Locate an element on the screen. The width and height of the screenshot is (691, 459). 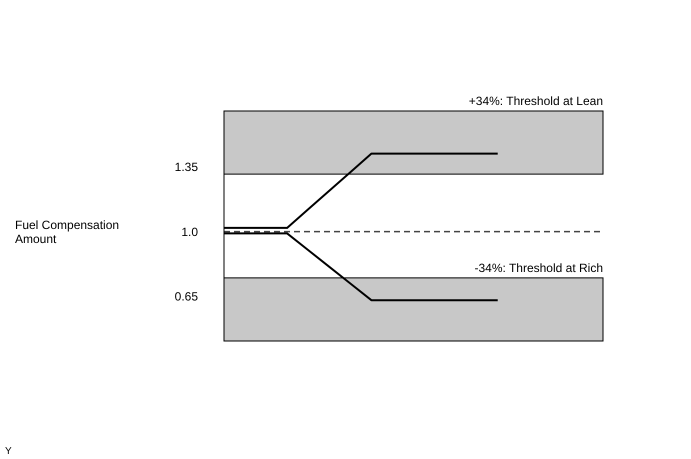
text: Y is located at coordinates (8, 451).